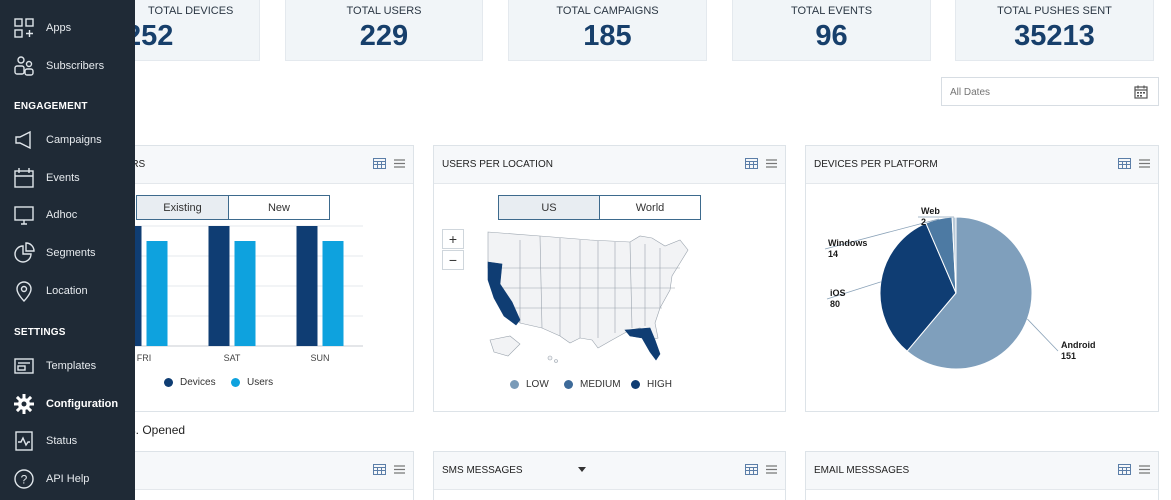 This screenshot has height=500, width=1171. What do you see at coordinates (537, 384) in the screenshot?
I see `legend-label: LOW` at bounding box center [537, 384].